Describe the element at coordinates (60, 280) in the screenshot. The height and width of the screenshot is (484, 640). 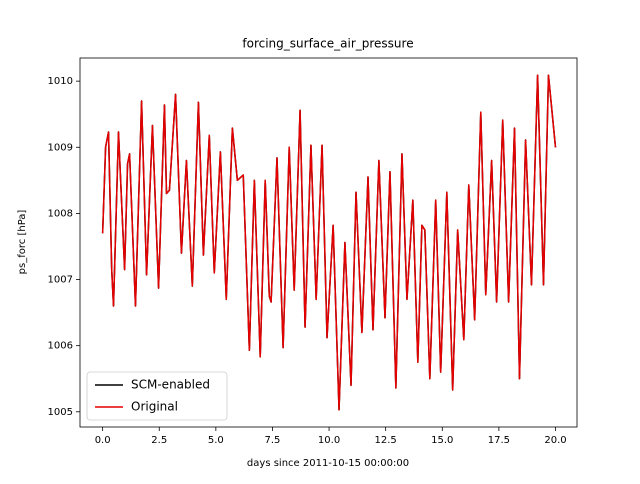
I see `y-tick-label: 1007` at that location.